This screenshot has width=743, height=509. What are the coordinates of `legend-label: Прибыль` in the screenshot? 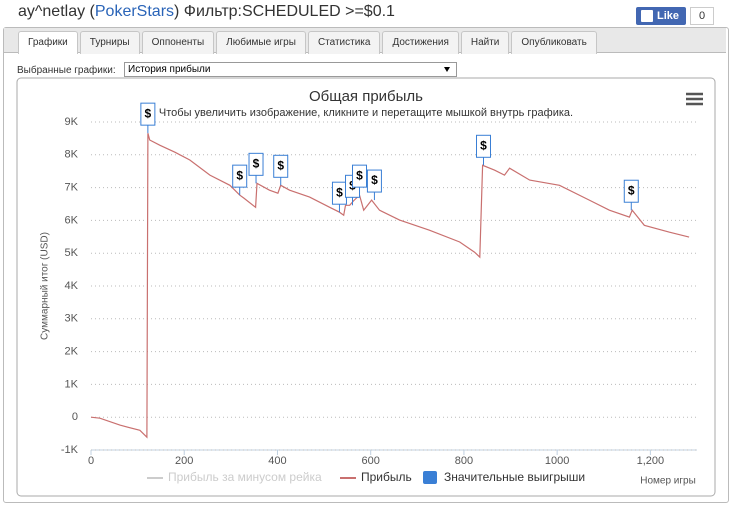 It's located at (386, 477).